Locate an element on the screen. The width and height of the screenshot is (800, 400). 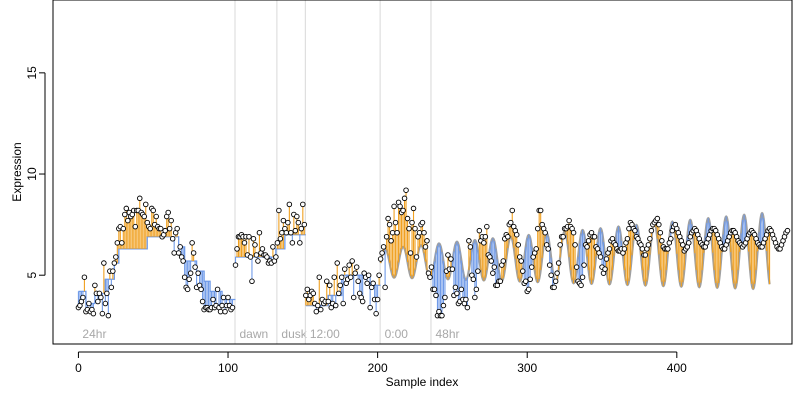
region-label: dusk is located at coordinates (294, 334).